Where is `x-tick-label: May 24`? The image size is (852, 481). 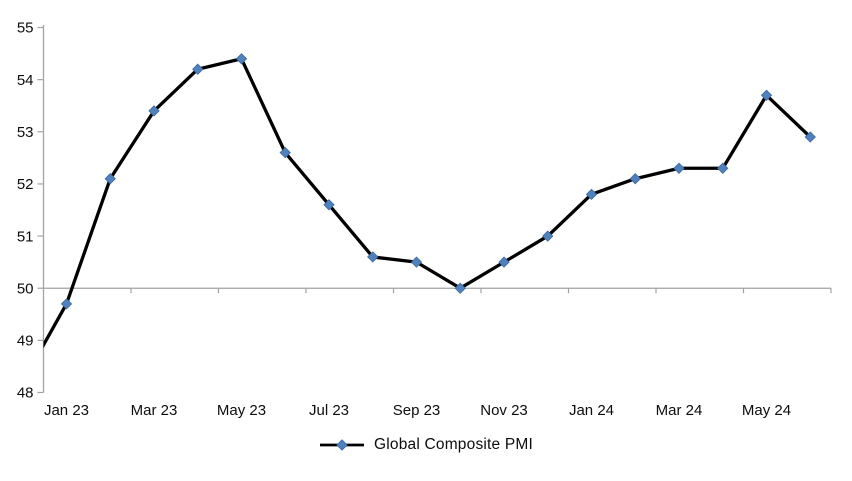 x-tick-label: May 24 is located at coordinates (766, 410).